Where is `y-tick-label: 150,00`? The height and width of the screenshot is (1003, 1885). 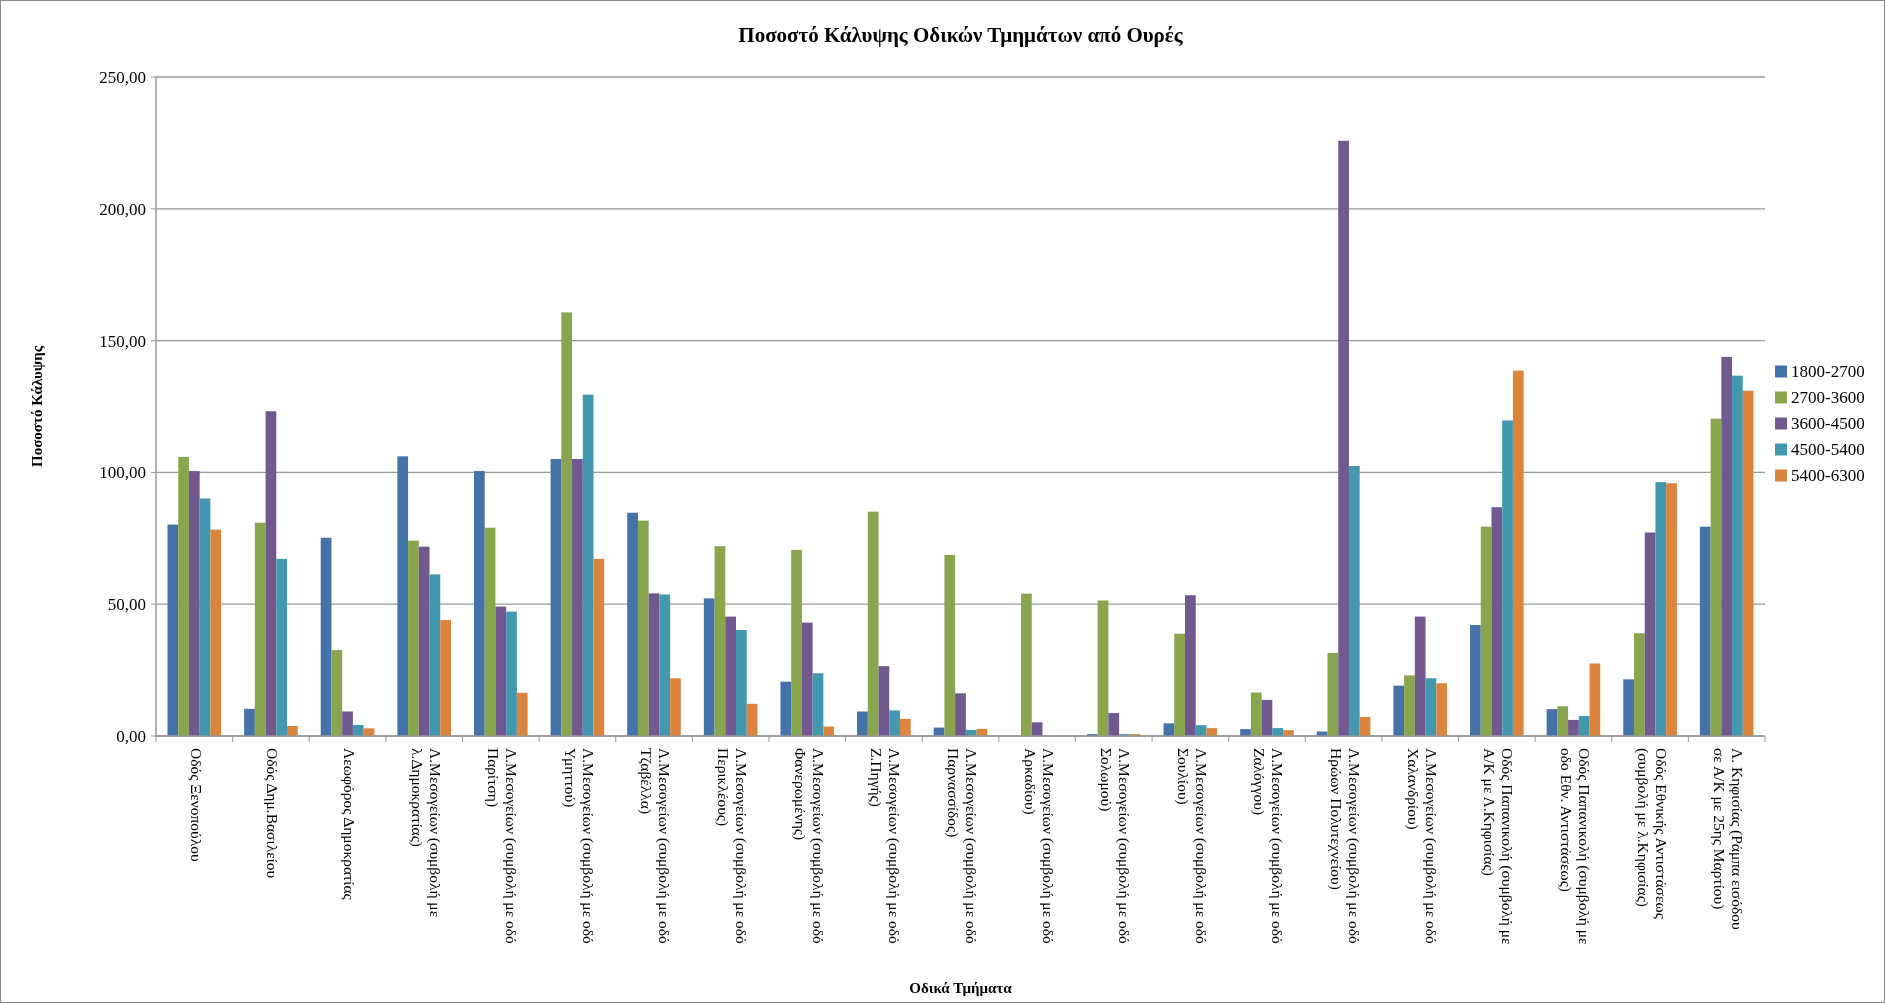 y-tick-label: 150,00 is located at coordinates (122, 341).